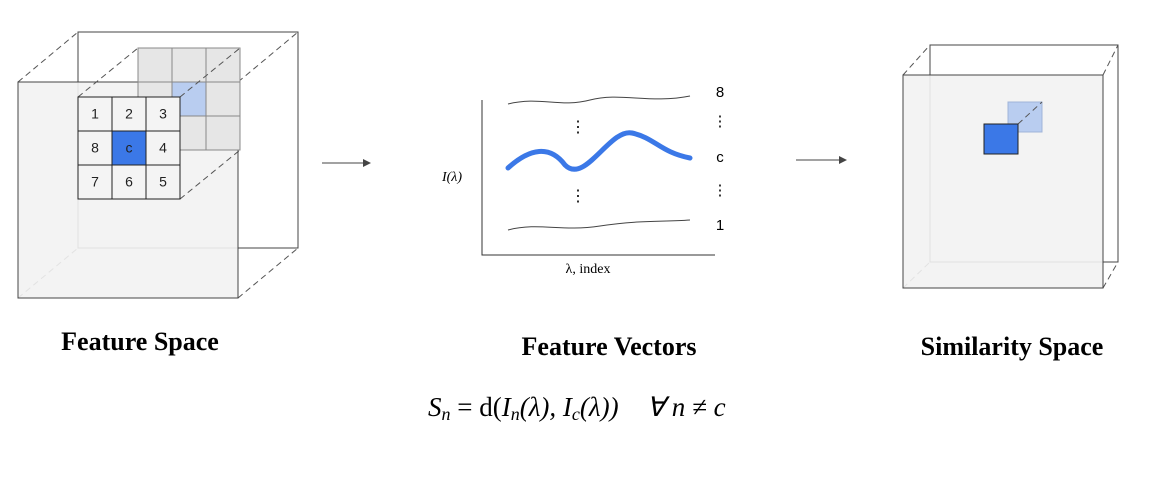 The image size is (1160, 486). I want to click on title: Feature Vectors, so click(609, 346).